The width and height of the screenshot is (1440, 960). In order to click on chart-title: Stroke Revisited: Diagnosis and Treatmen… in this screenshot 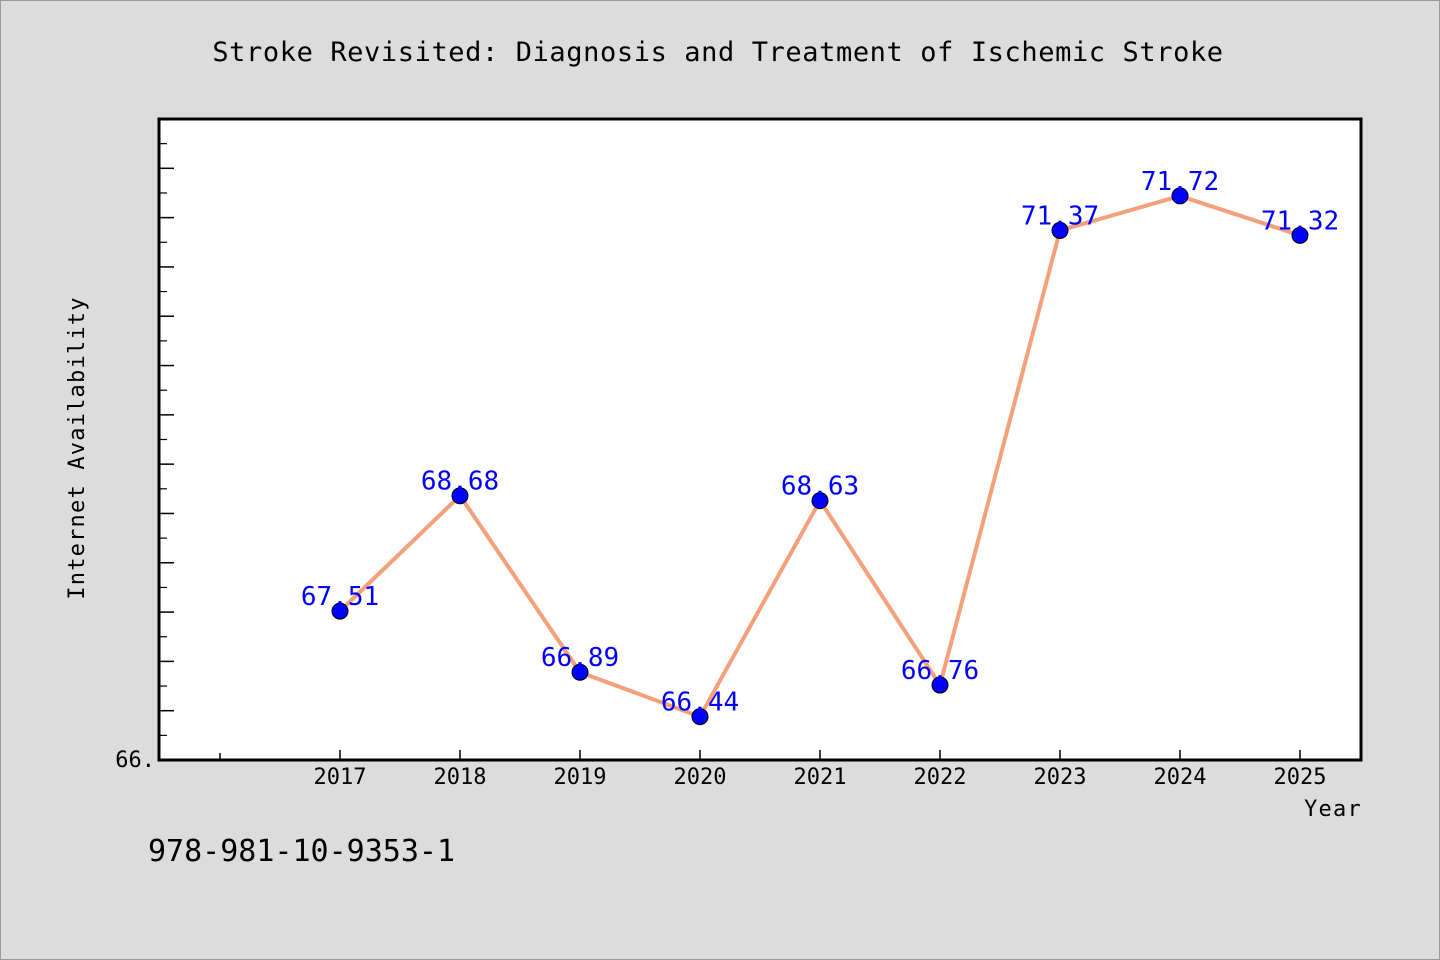, I will do `click(717, 52)`.